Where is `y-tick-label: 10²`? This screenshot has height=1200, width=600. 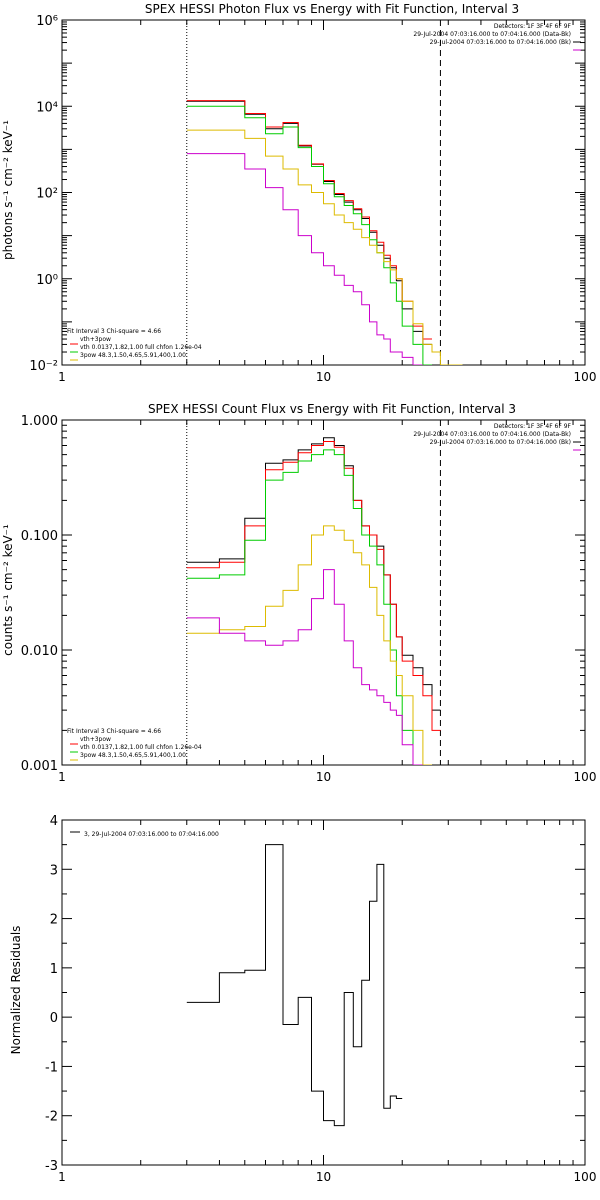
y-tick-label: 10² is located at coordinates (47, 194).